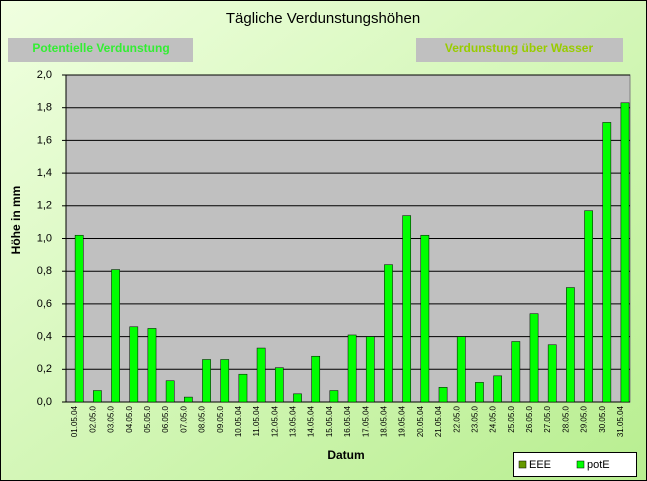 The width and height of the screenshot is (647, 481). What do you see at coordinates (220, 418) in the screenshot?
I see `x-tick-label: 09.05.0` at bounding box center [220, 418].